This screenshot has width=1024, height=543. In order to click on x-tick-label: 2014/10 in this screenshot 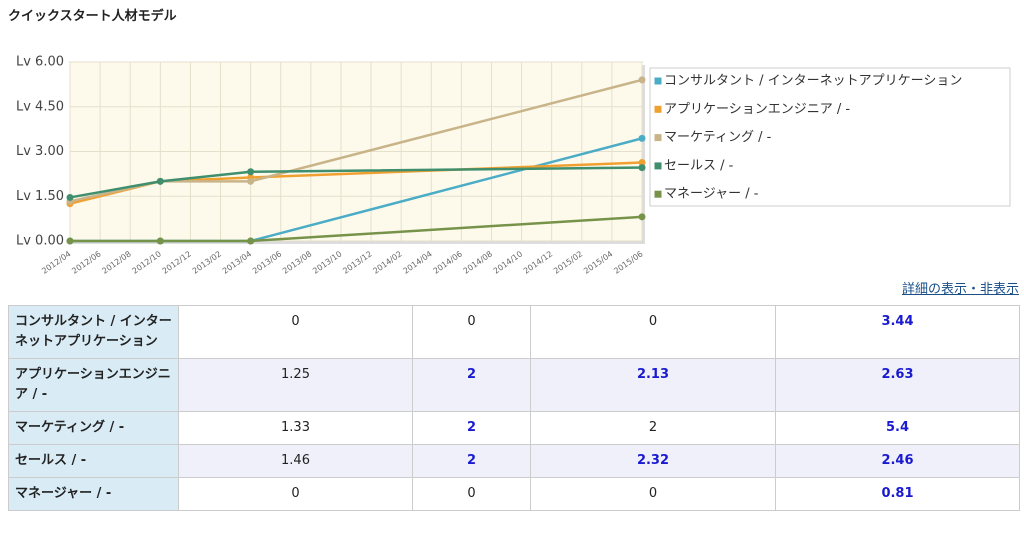, I will do `click(508, 262)`.